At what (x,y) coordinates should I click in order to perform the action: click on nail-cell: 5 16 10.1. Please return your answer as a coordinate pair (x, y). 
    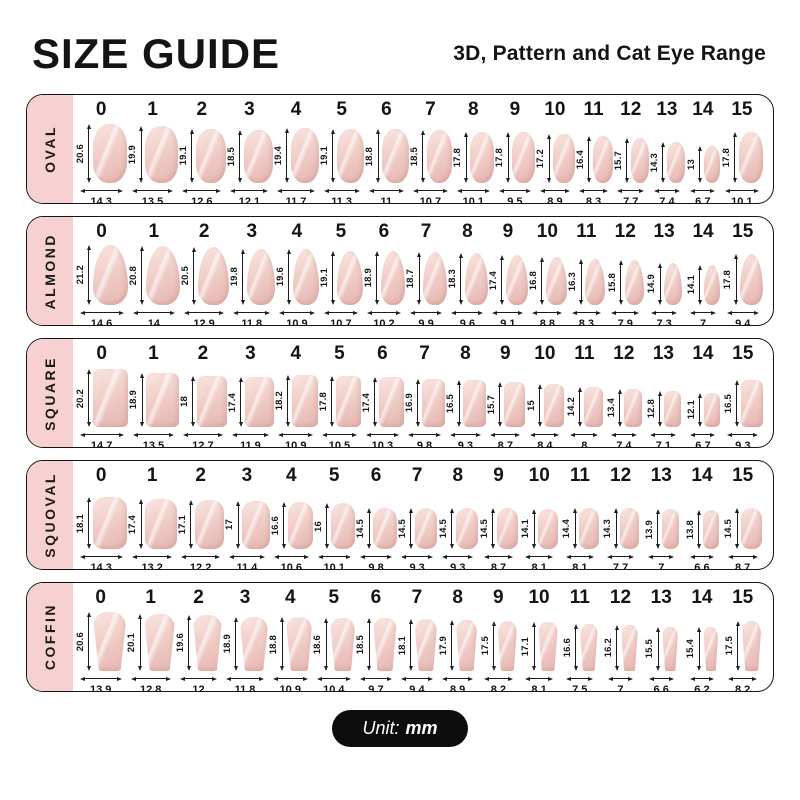
    Looking at the image, I should click on (334, 517).